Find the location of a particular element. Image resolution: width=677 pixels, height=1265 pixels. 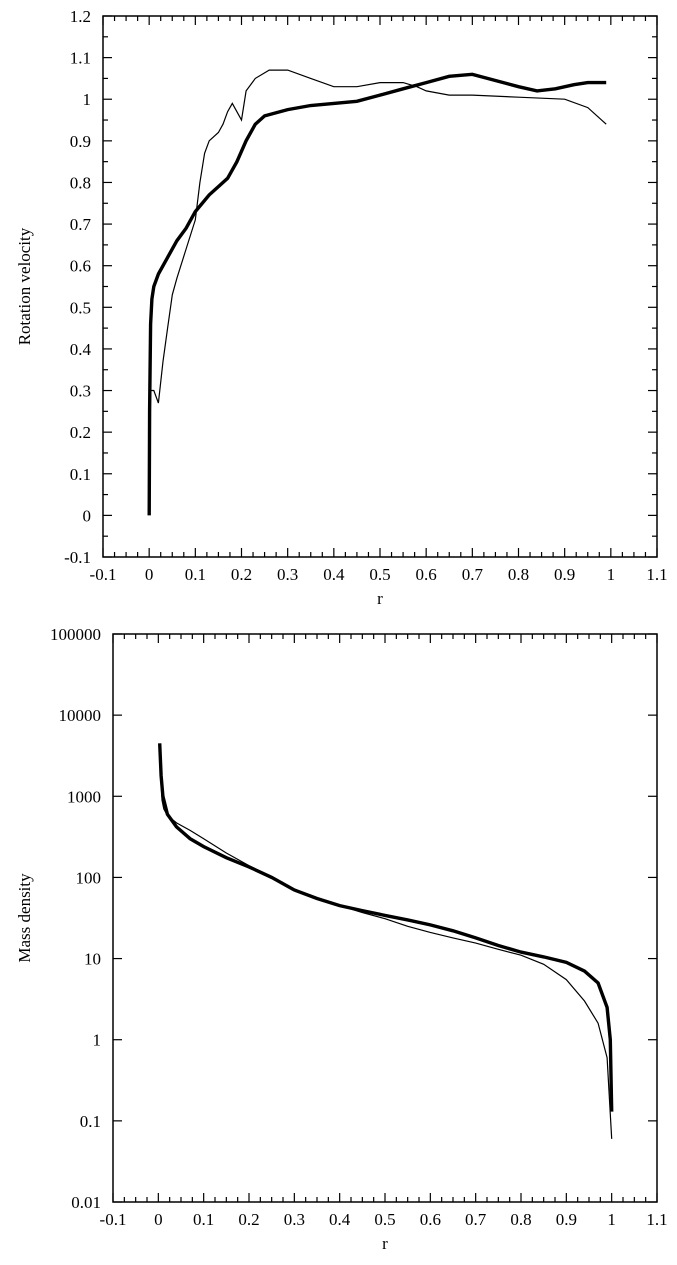

top-x-axis-label: r is located at coordinates (380, 598).